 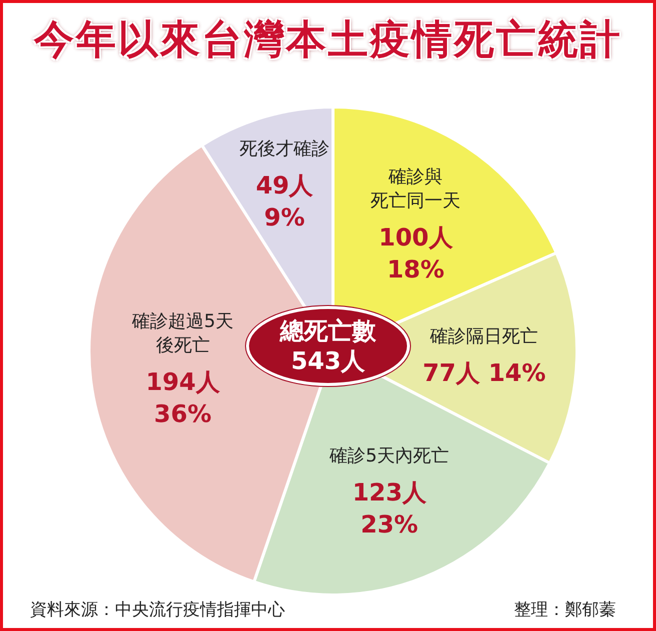 I want to click on slice-label: 確診與死亡同一天, so click(x=415, y=189).